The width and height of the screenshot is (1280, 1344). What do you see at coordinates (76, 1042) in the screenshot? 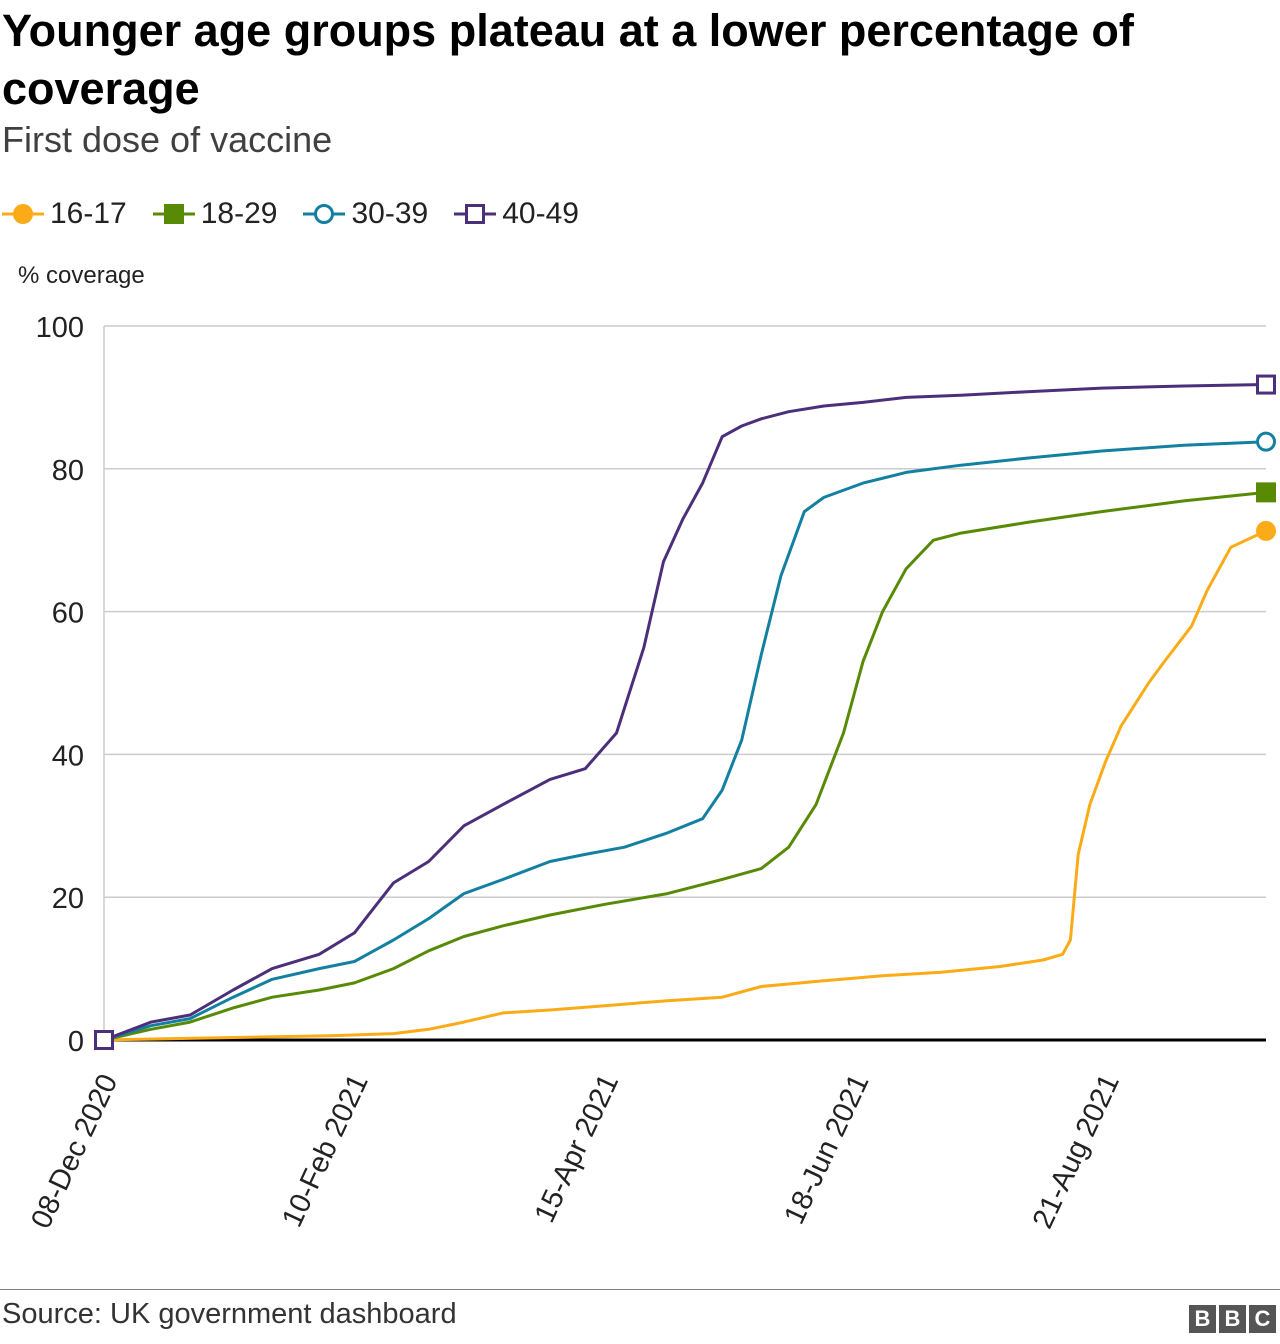
I see `y-tick-label: 0` at bounding box center [76, 1042].